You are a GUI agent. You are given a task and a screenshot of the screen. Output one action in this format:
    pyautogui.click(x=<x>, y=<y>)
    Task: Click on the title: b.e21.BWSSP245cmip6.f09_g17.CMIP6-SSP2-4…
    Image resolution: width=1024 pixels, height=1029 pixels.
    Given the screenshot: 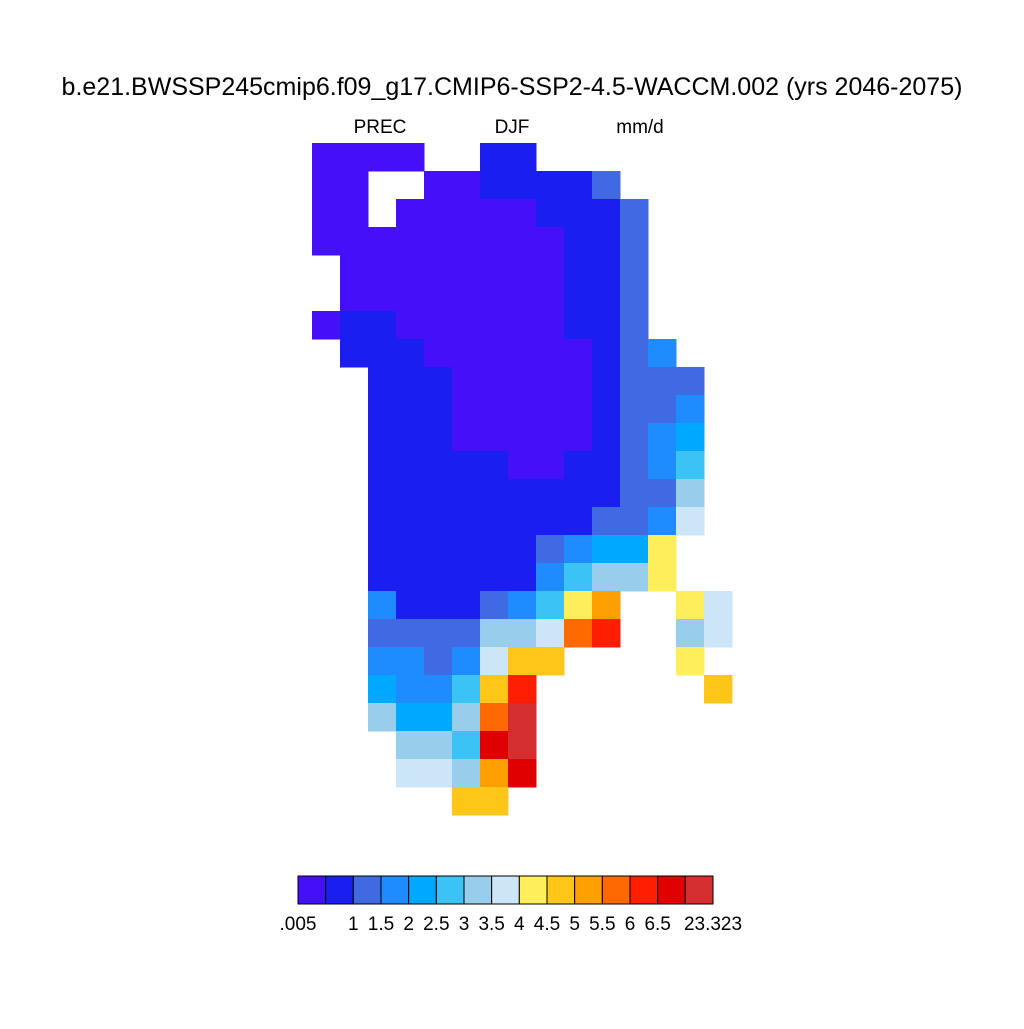 What is the action you would take?
    pyautogui.click(x=512, y=87)
    